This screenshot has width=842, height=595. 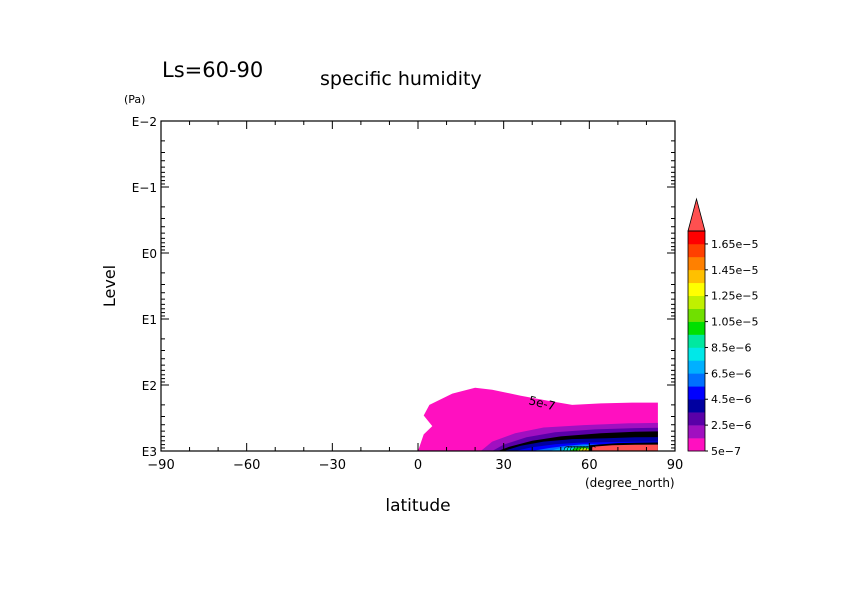 What do you see at coordinates (625, 447) in the screenshot?
I see `contour-band-max` at bounding box center [625, 447].